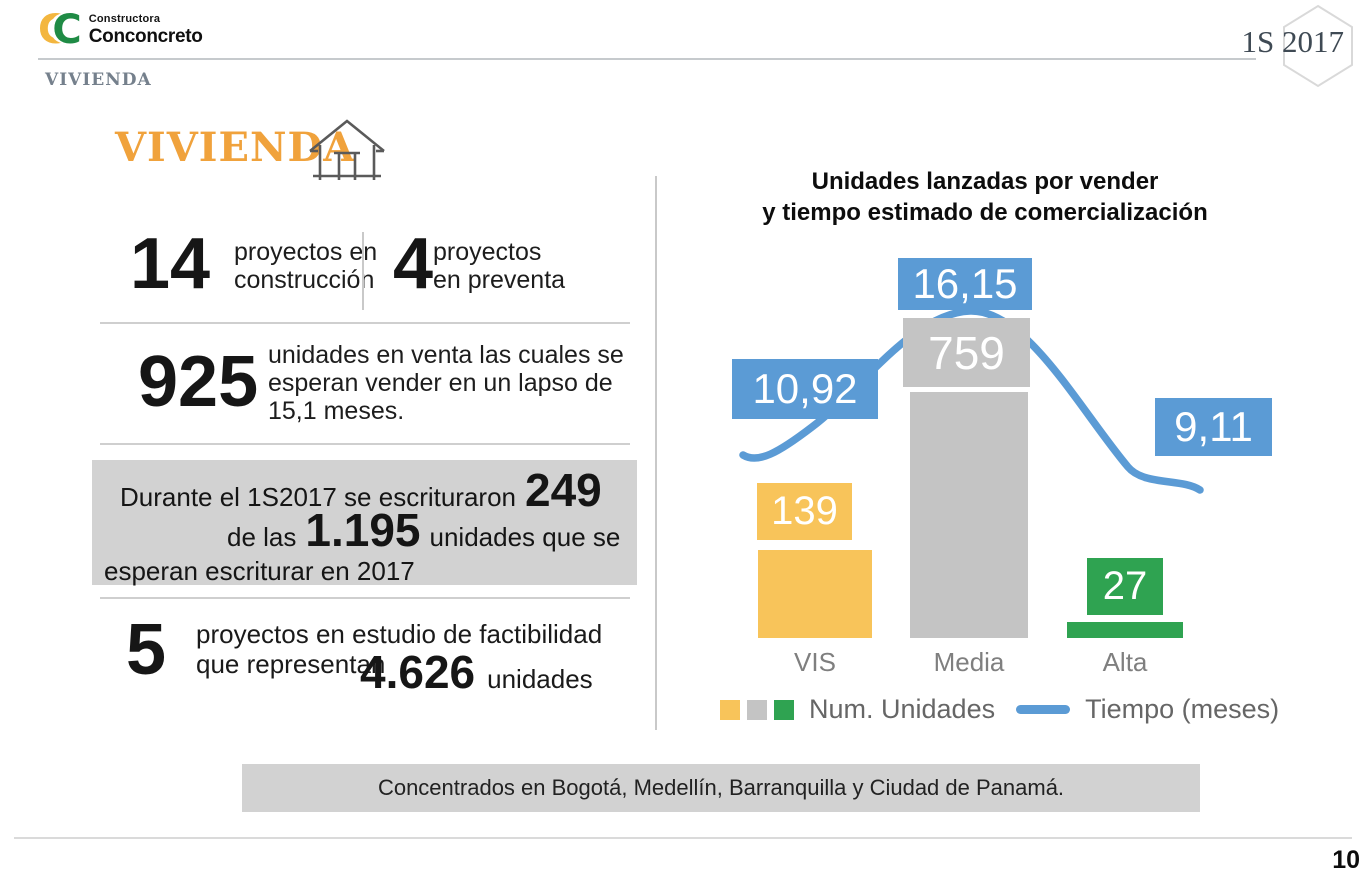 The image size is (1368, 886). I want to click on footer-divider, so click(683, 838).